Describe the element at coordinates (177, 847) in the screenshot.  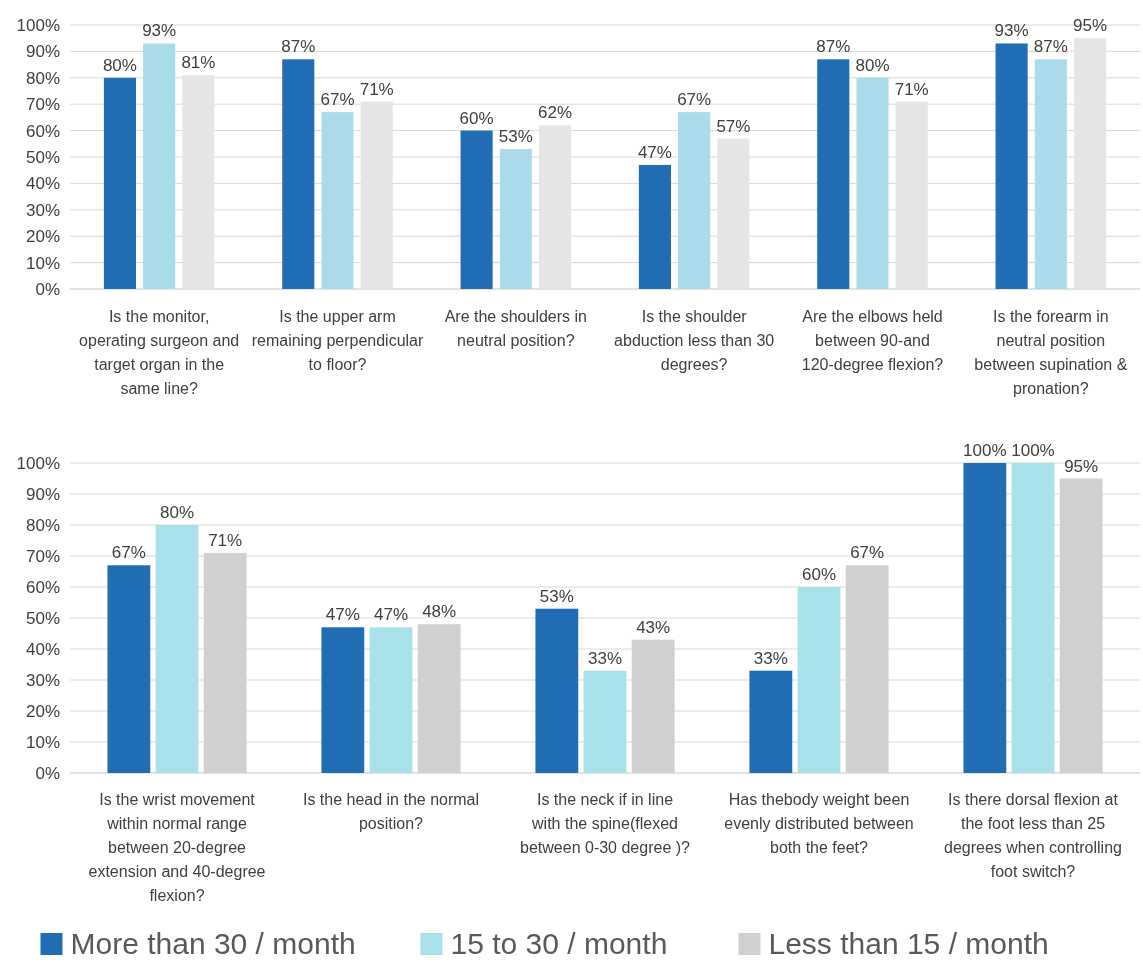
I see `x-tick-label: Is the wrist movement within normal range between 20-degree extension and 40-degree flexion?` at that location.